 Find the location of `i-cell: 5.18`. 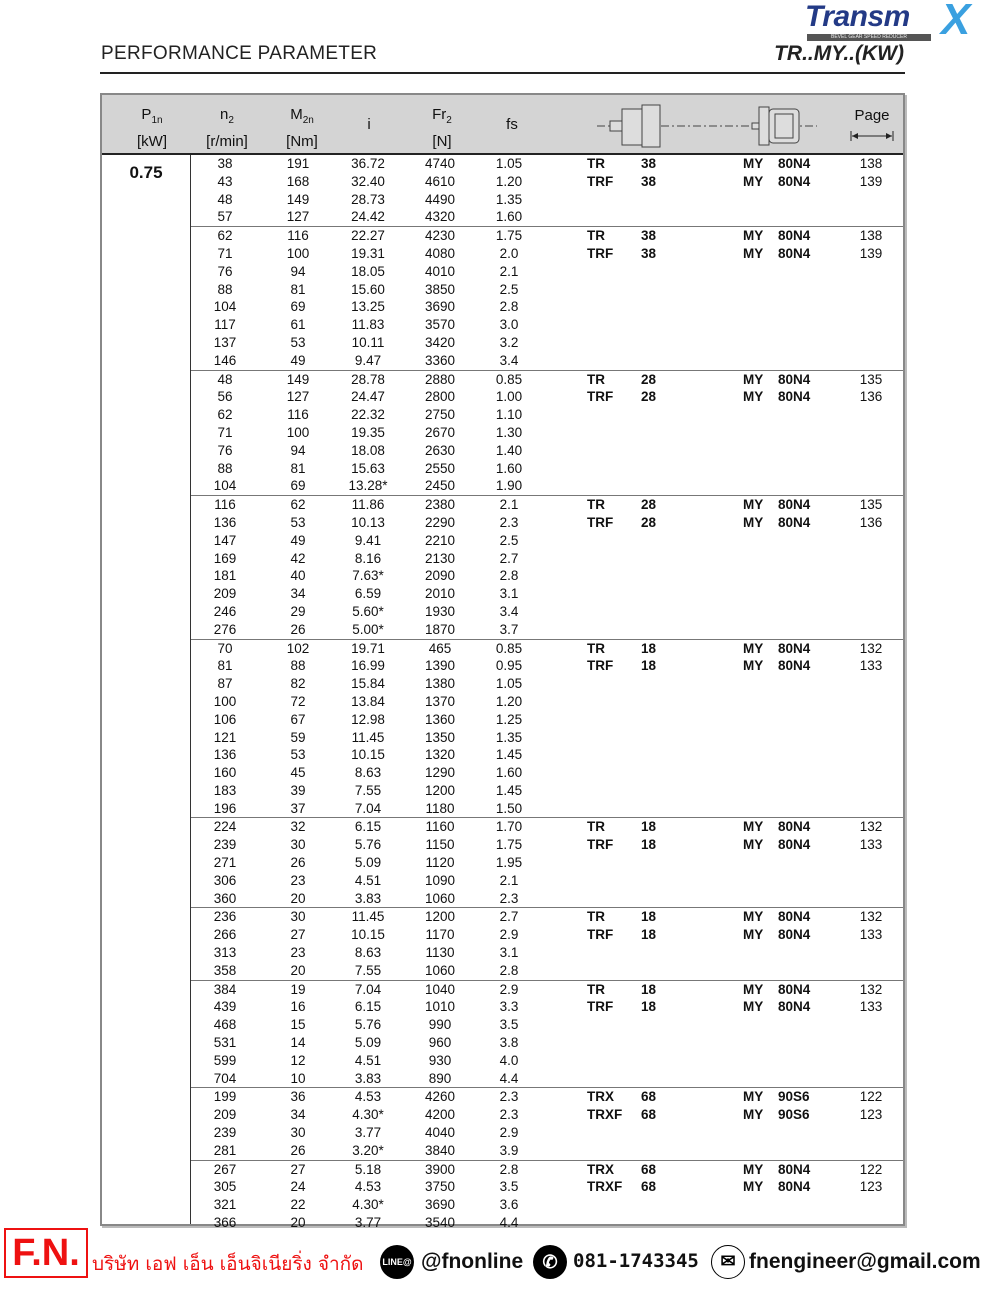

i-cell: 5.18 is located at coordinates (368, 1169).